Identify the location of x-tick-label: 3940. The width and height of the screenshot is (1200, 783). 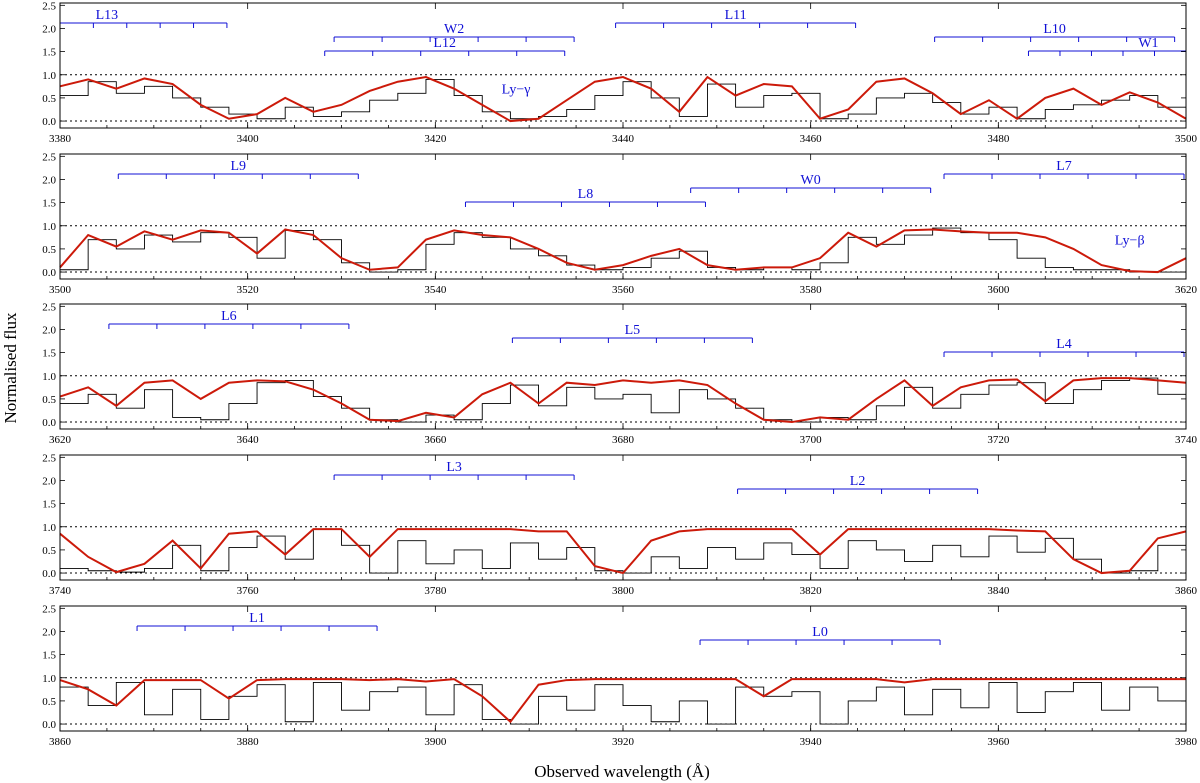
(811, 742).